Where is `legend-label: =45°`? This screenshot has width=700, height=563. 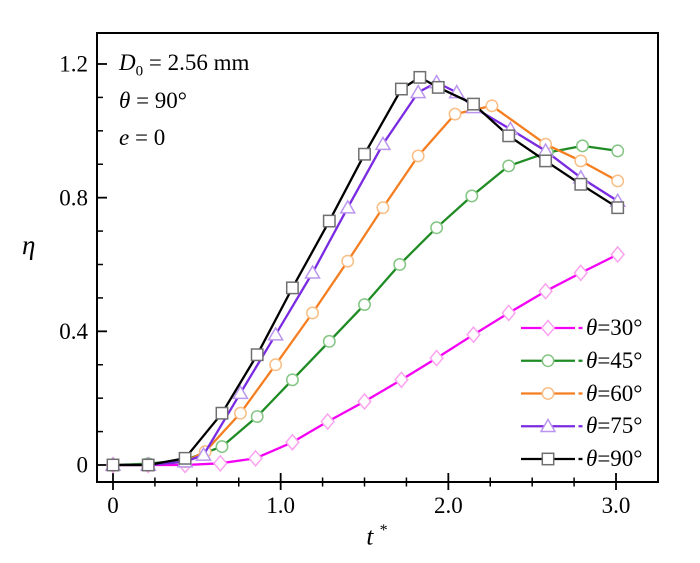 legend-label: =45° is located at coordinates (620, 360).